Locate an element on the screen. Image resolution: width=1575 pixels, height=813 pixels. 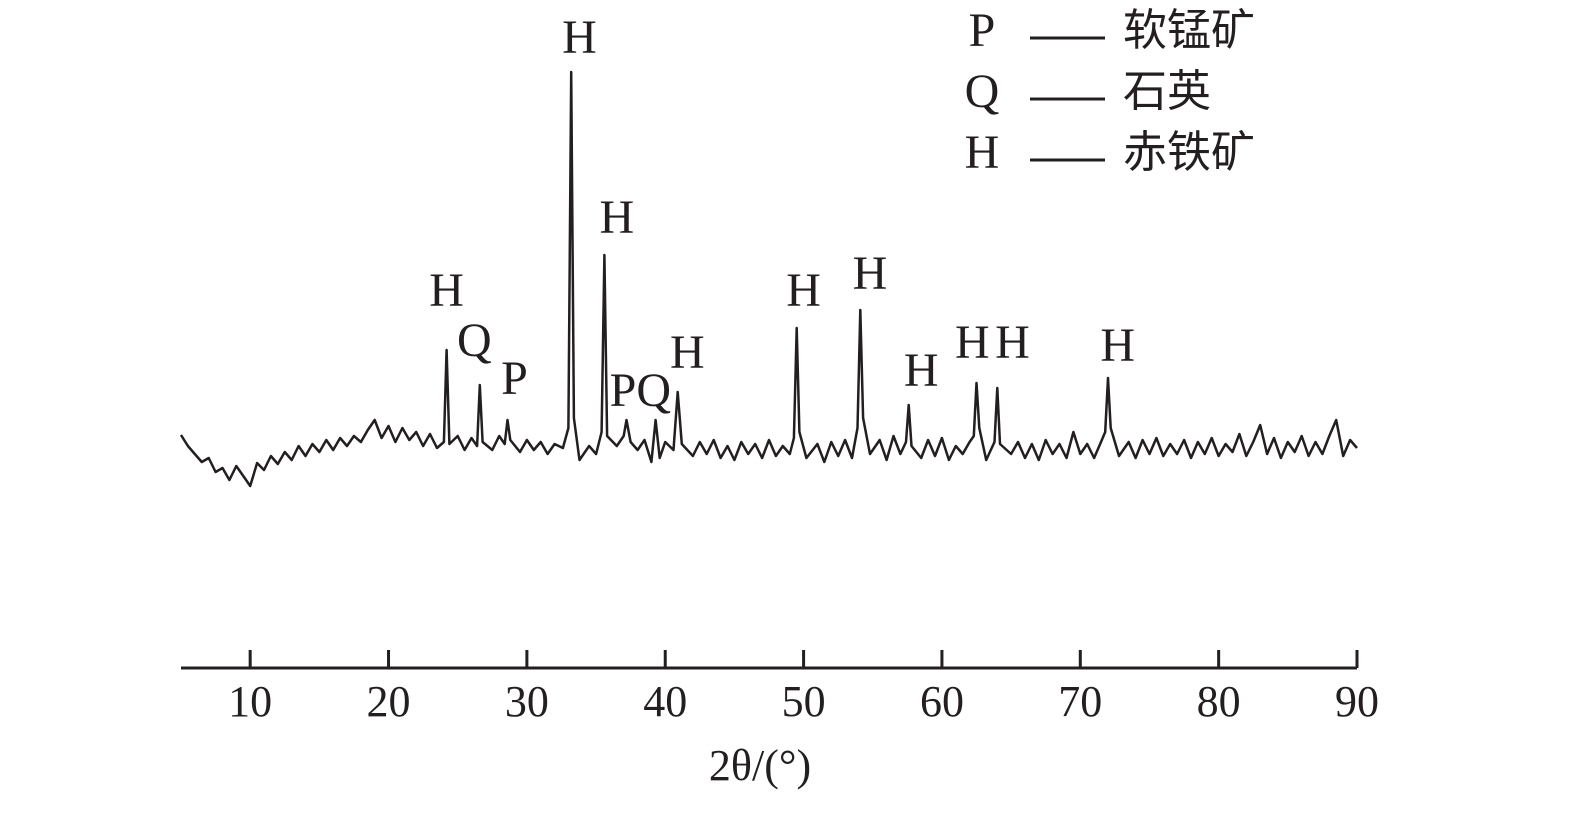
peak-label: Q is located at coordinates (474, 340).